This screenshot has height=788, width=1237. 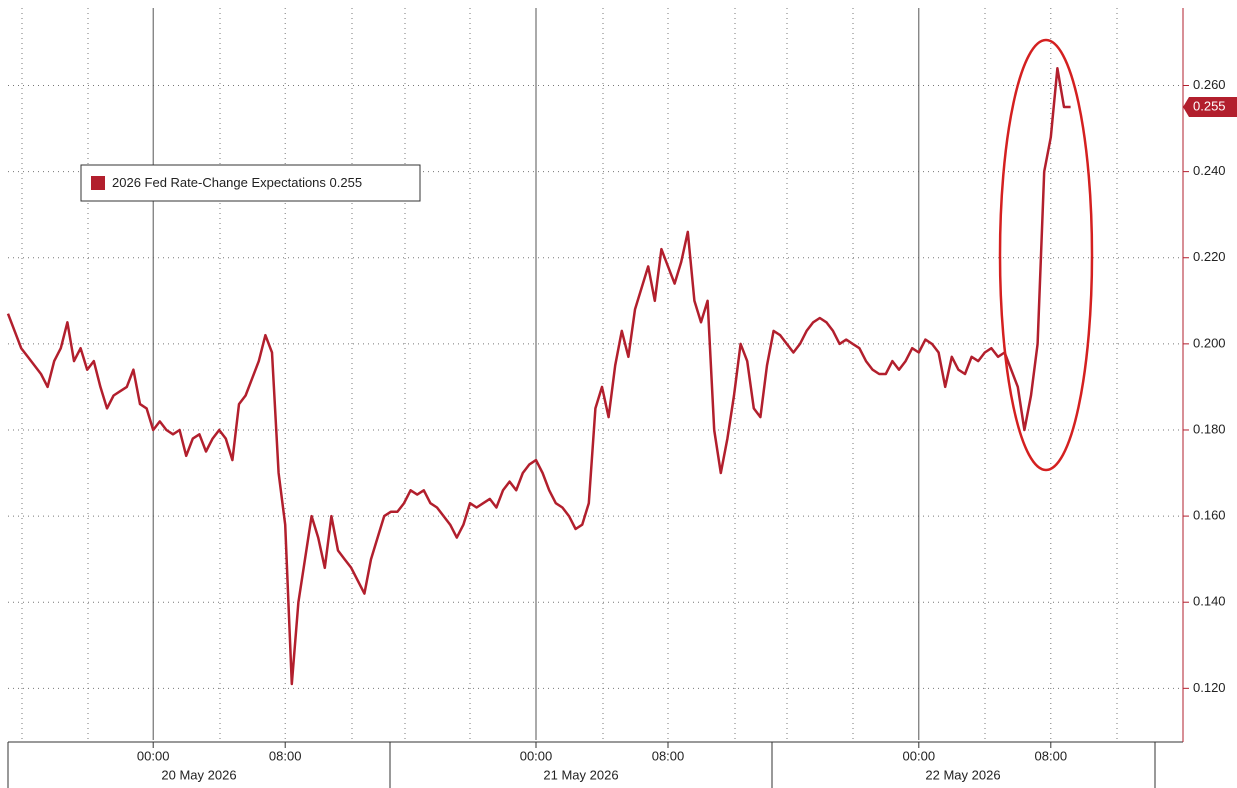 I want to click on legend-label: 2026 Fed Rate-Change Expectations 0.255, so click(x=237, y=182).